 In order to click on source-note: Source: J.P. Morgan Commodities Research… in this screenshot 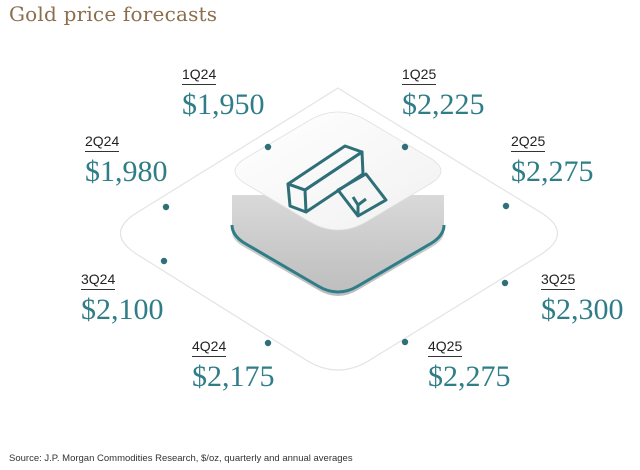, I will do `click(181, 458)`.